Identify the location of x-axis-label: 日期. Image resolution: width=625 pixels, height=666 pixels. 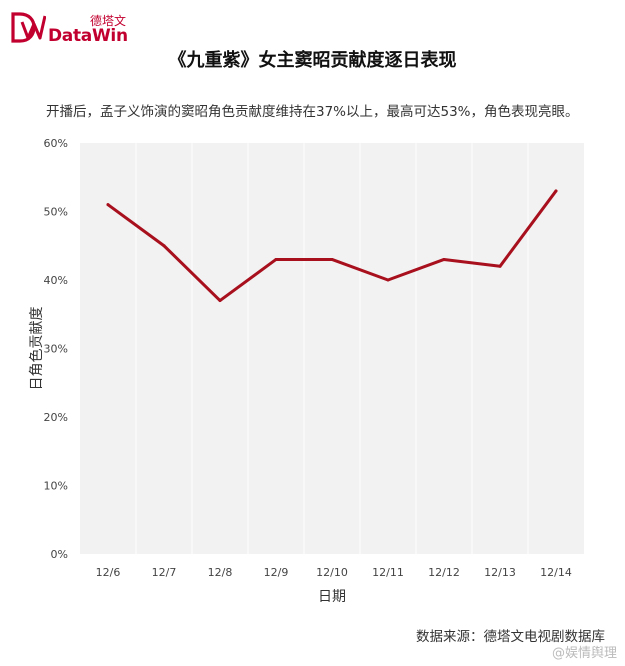
(332, 597).